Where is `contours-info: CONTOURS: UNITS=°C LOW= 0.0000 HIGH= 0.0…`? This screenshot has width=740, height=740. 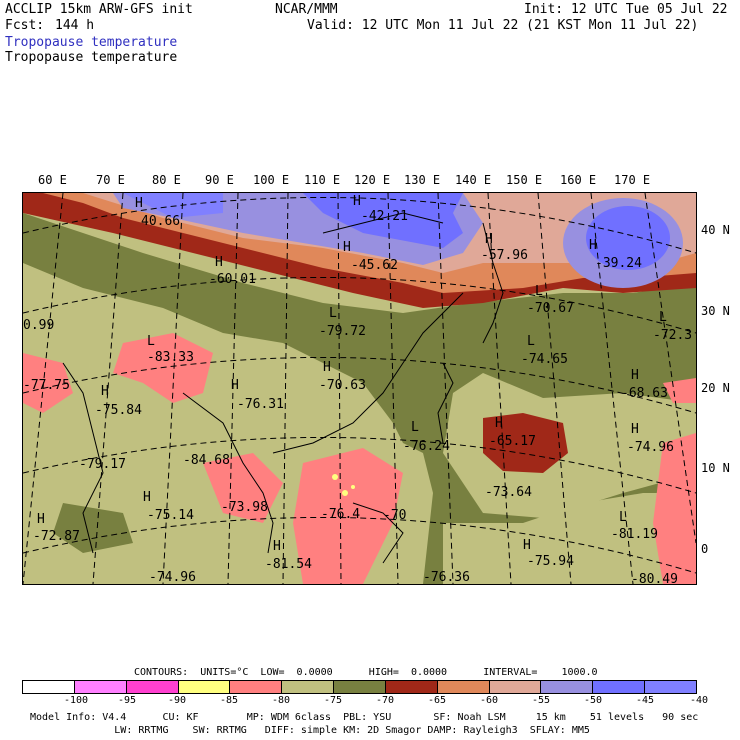 contours-info: CONTOURS: UNITS=°C LOW= 0.0000 HIGH= 0.0… is located at coordinates (366, 672).